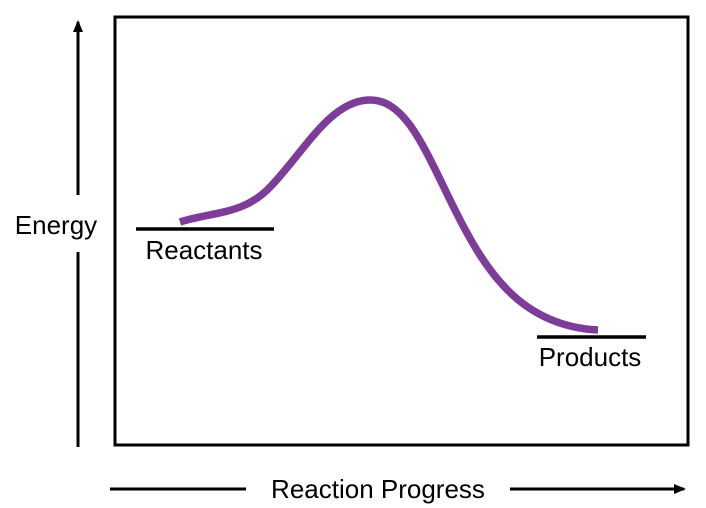 The width and height of the screenshot is (706, 508). What do you see at coordinates (590, 357) in the screenshot?
I see `products-label: Products` at bounding box center [590, 357].